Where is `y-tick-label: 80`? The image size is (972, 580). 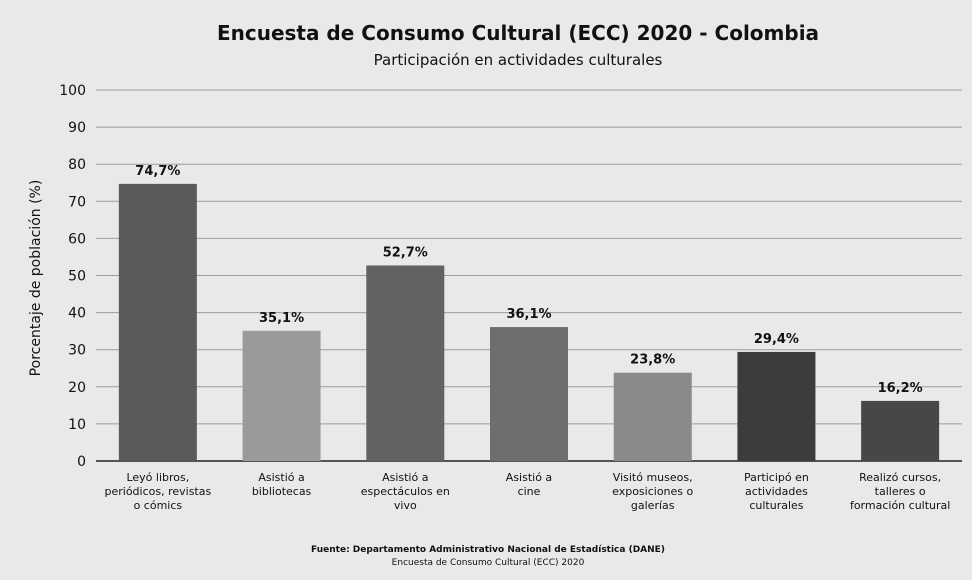 y-tick-label: 80 is located at coordinates (77, 165).